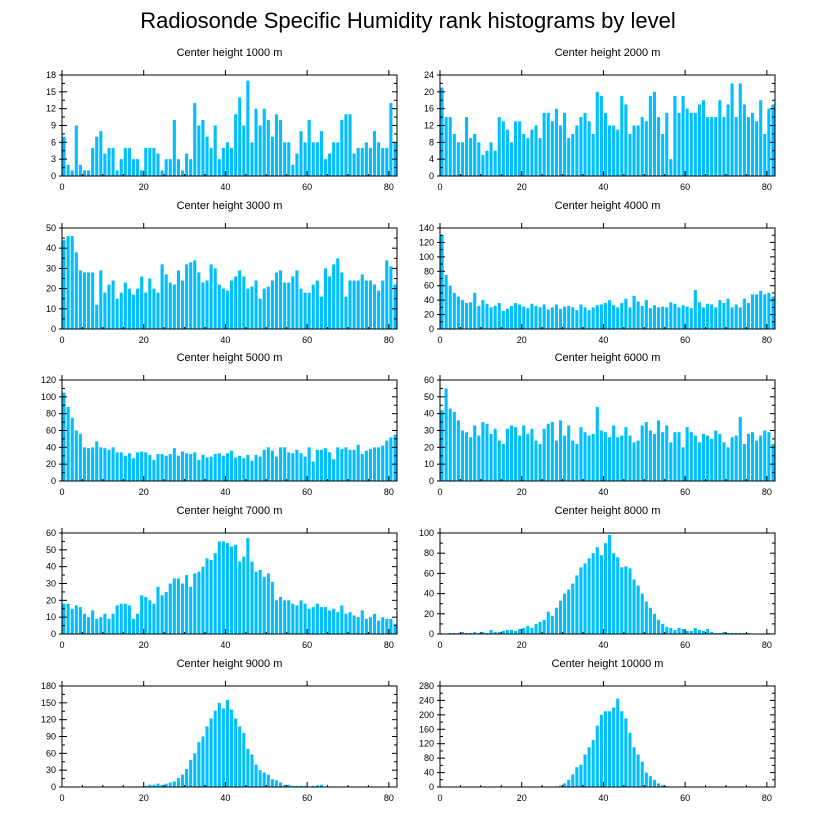  What do you see at coordinates (600, 119) in the screenshot?
I see `histogram-panel-2: Center height 2000 m 0 20 40 60 80 0 4 8 12 16 20 24` at bounding box center [600, 119].